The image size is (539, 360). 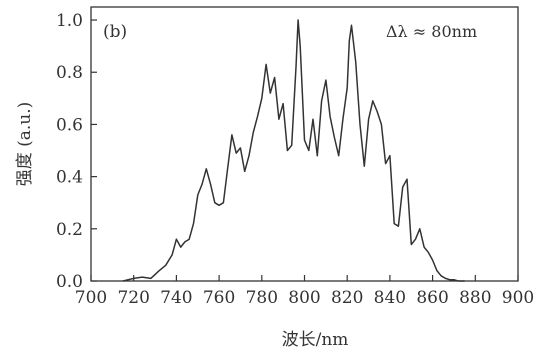 I want to click on x-tick-label: 840, so click(x=390, y=298).